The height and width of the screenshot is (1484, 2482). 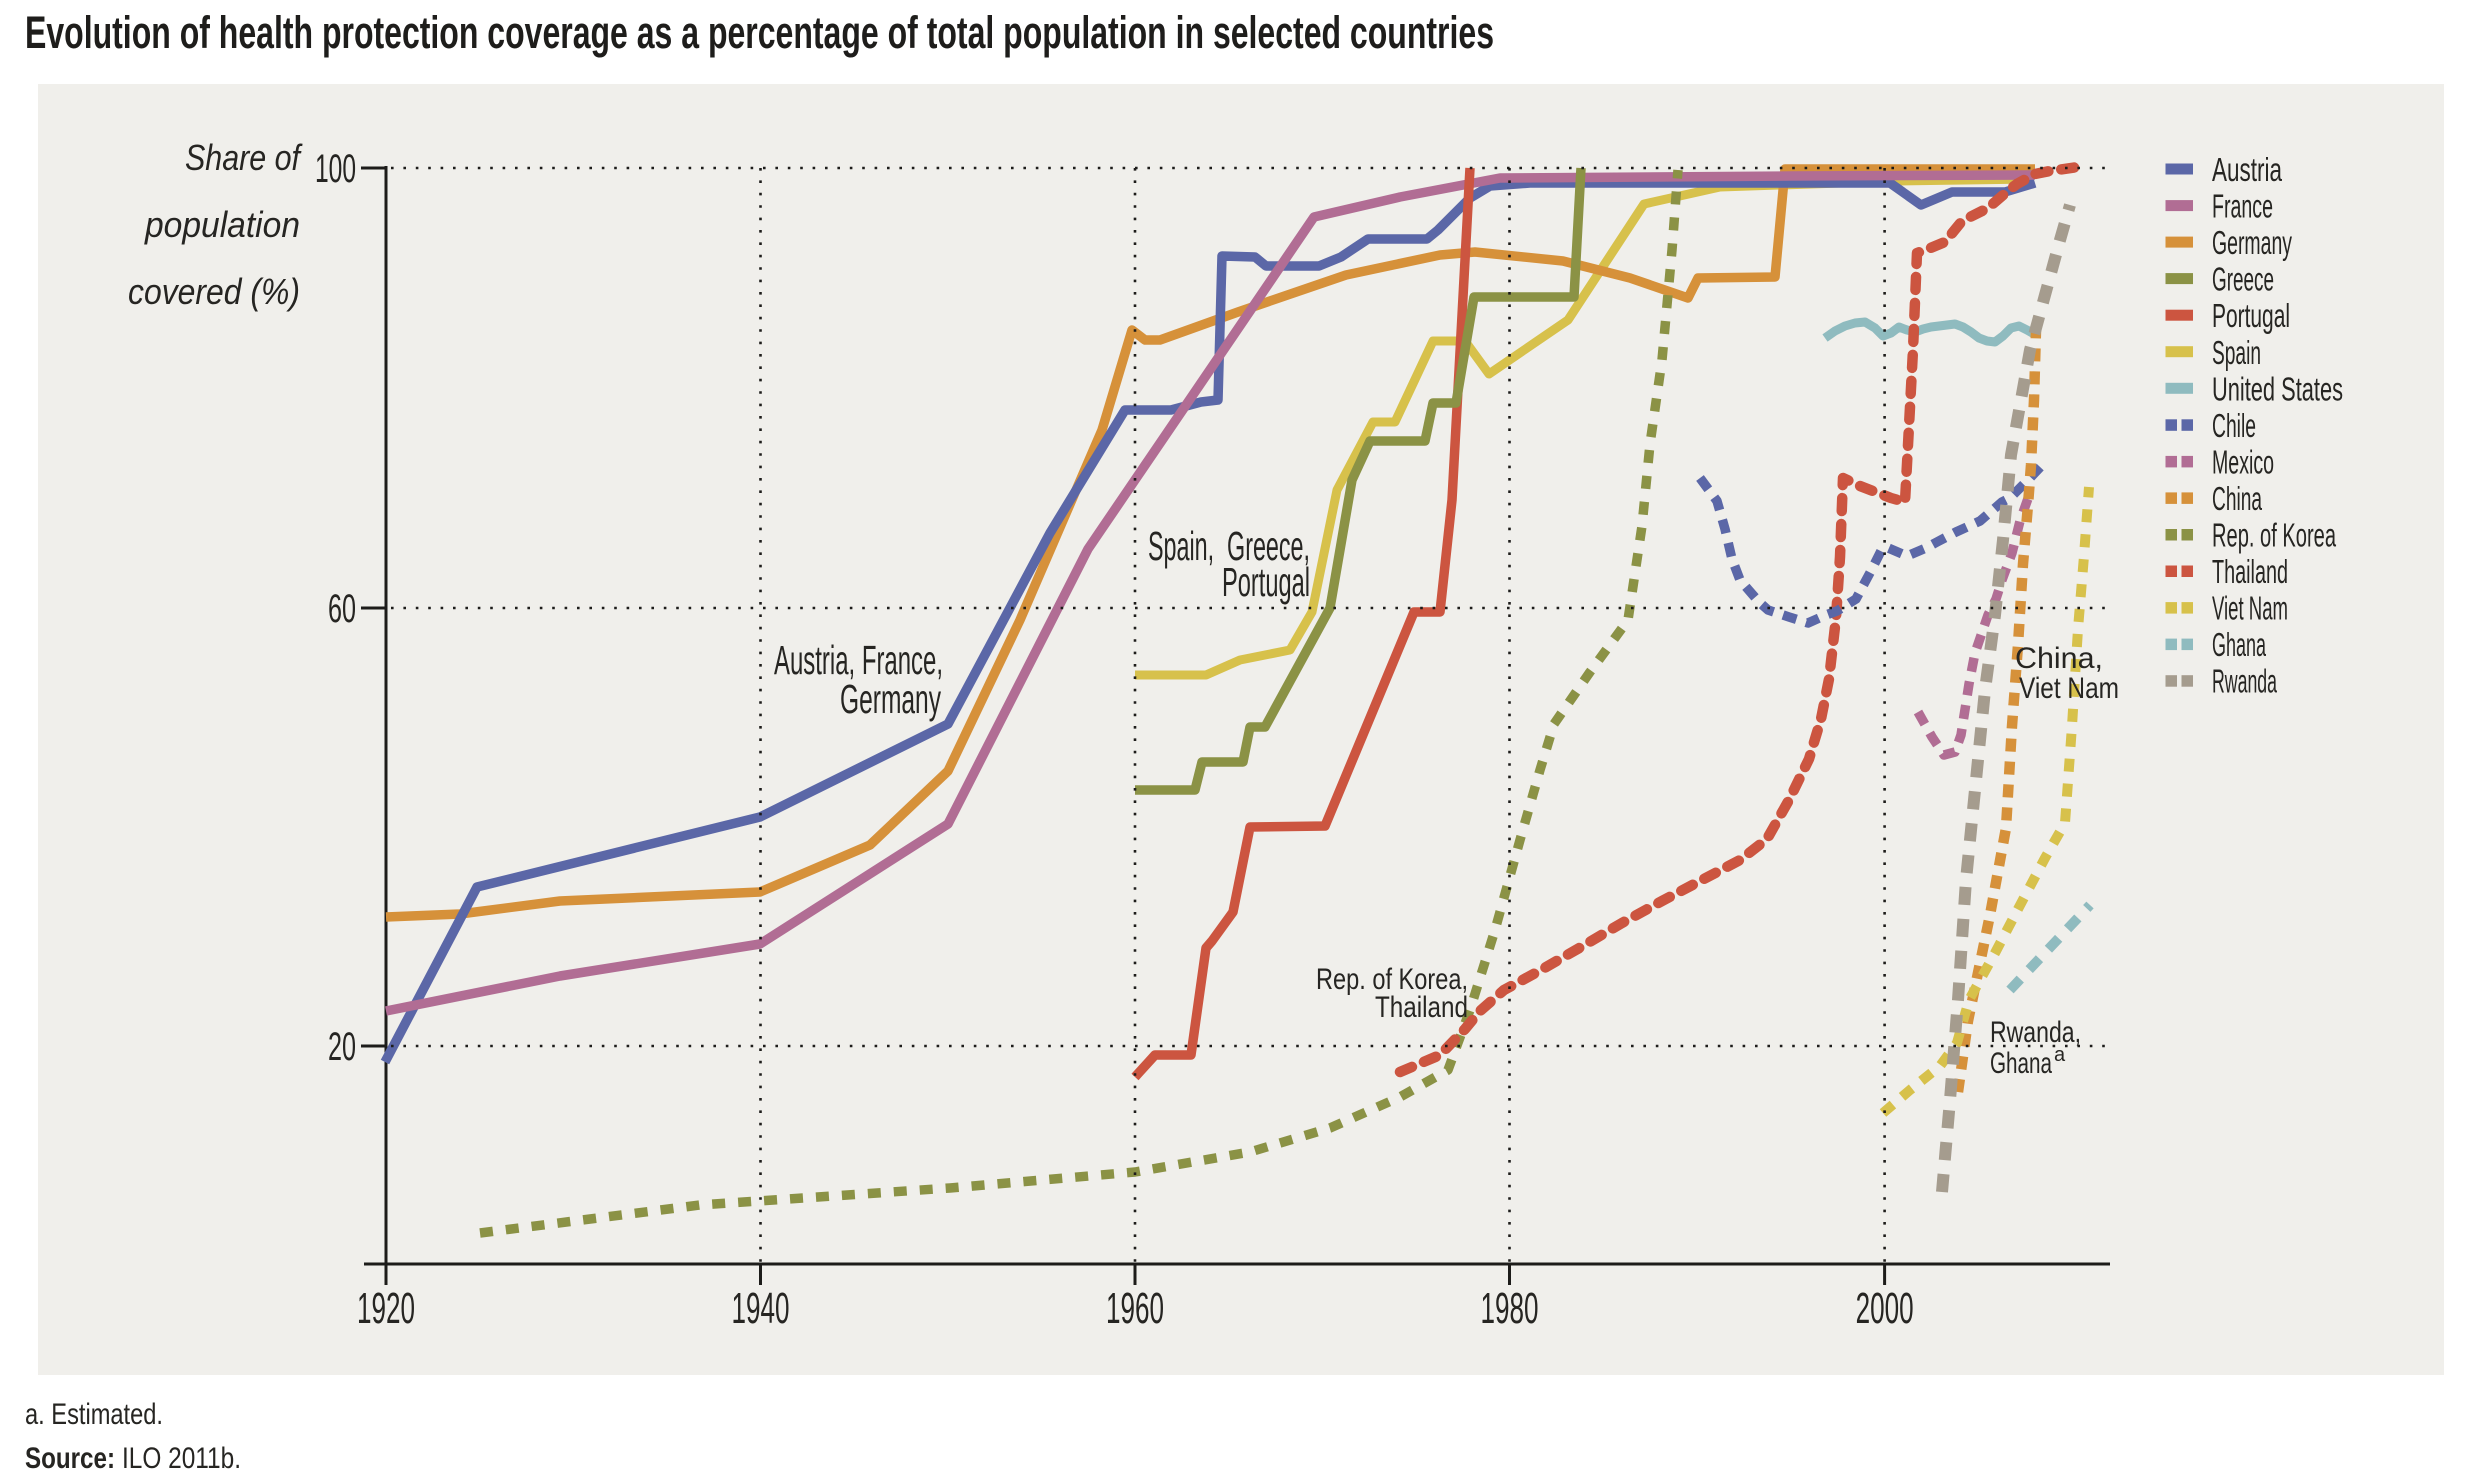 What do you see at coordinates (70, 1458) in the screenshot?
I see `svg-text: Source:` at bounding box center [70, 1458].